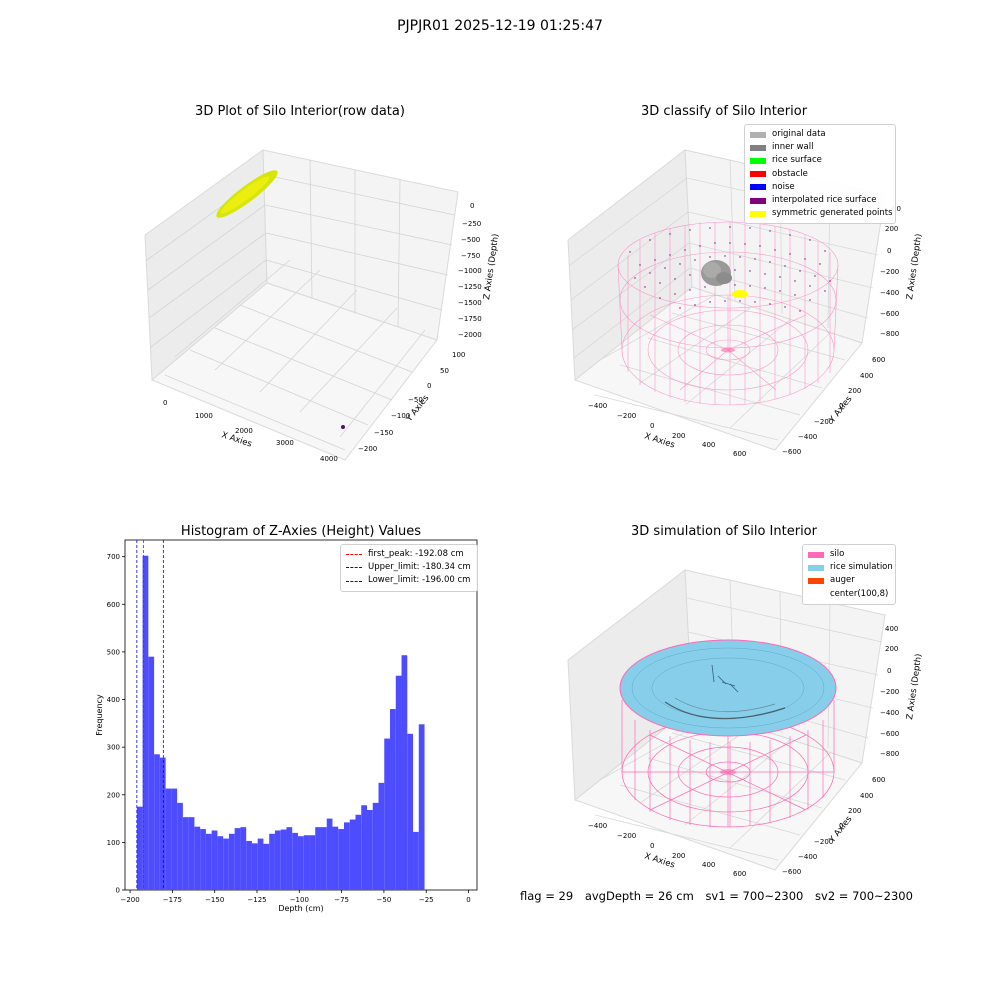 This screenshot has height=1000, width=1000. I want to click on hist-xlabel: Depth (cm), so click(300, 908).